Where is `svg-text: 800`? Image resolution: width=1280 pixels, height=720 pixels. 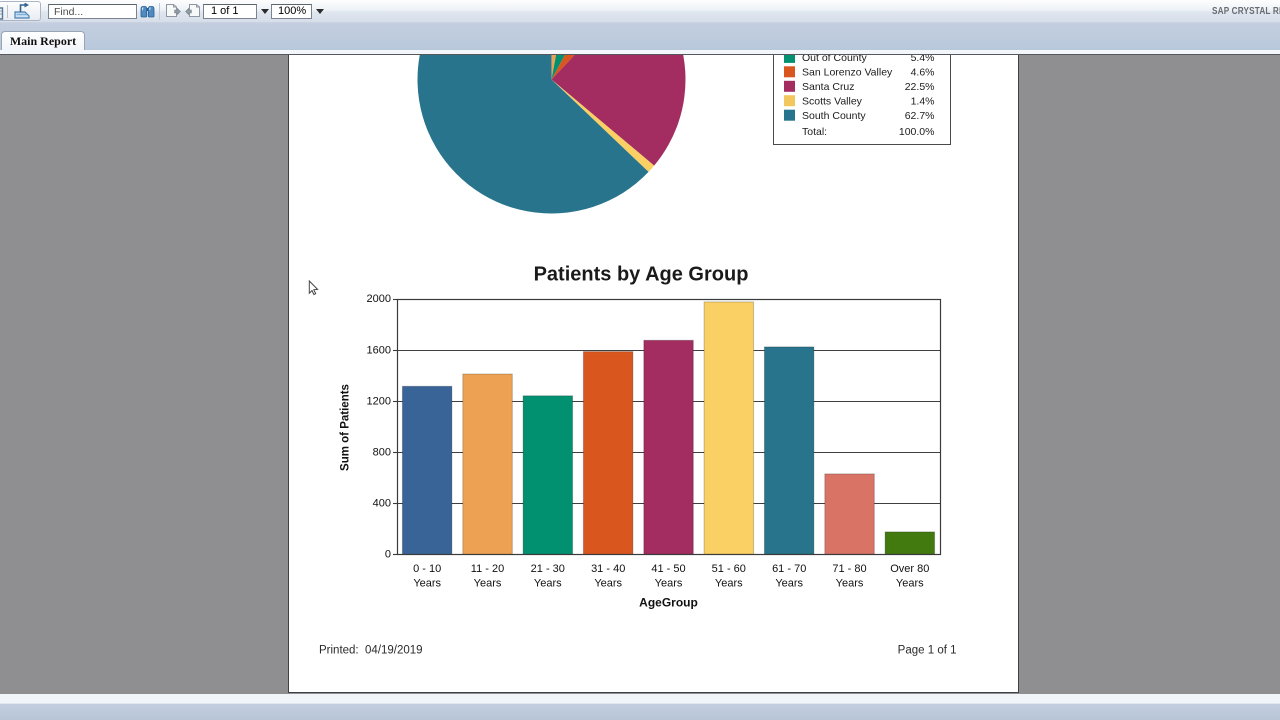 svg-text: 800 is located at coordinates (382, 452).